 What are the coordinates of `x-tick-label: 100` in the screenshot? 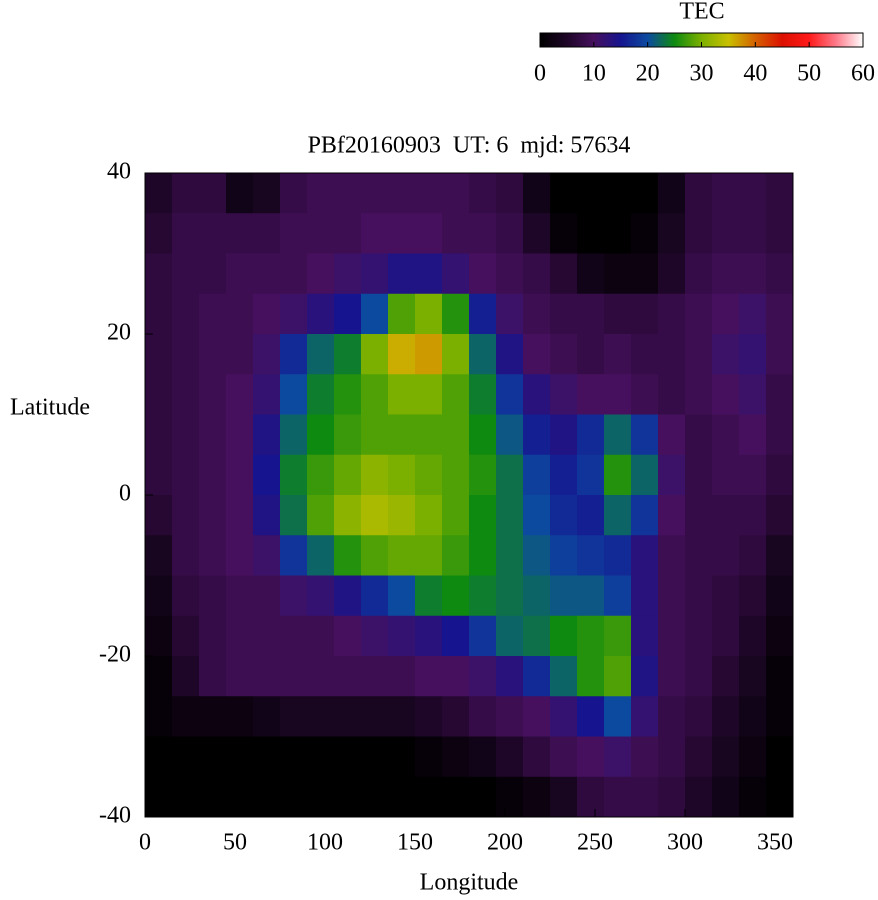 It's located at (325, 843).